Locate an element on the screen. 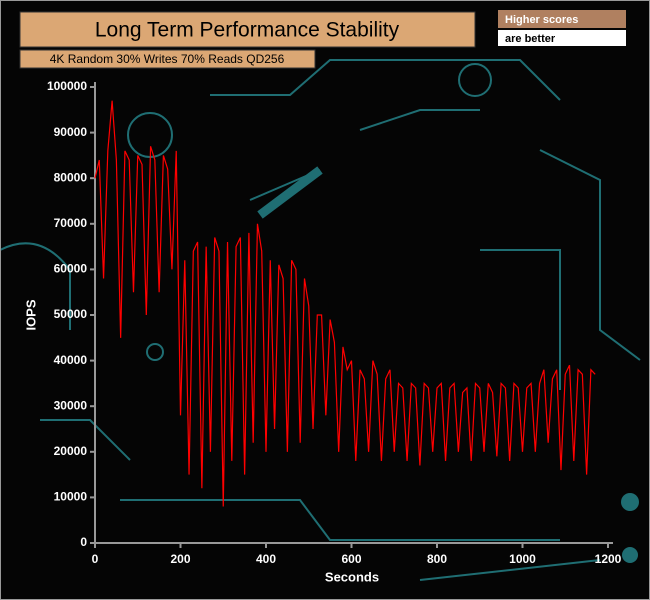  x-axis-title: Seconds is located at coordinates (352, 576).